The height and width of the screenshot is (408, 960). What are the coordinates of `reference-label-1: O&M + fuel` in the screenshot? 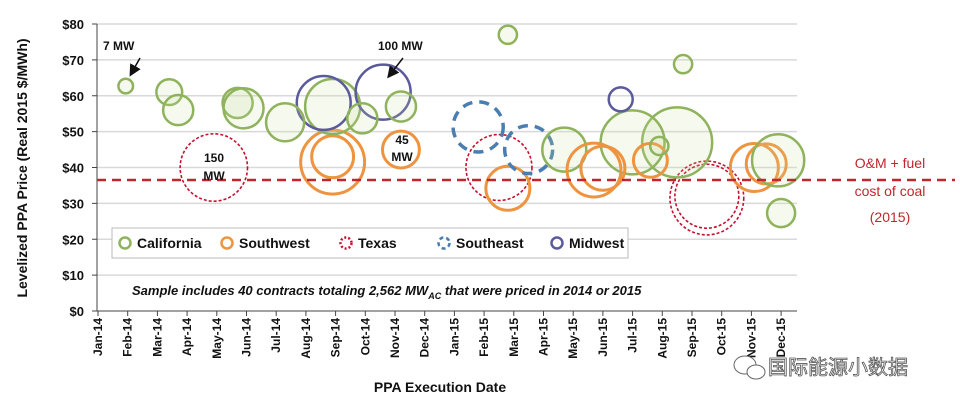 It's located at (890, 163).